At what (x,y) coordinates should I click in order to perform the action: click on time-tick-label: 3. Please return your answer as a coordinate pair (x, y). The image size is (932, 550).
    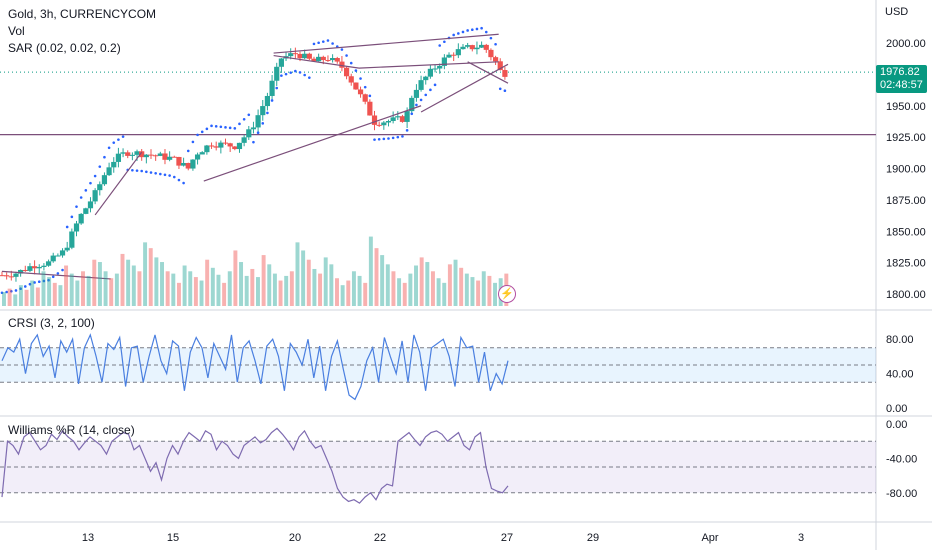
    Looking at the image, I should click on (801, 538).